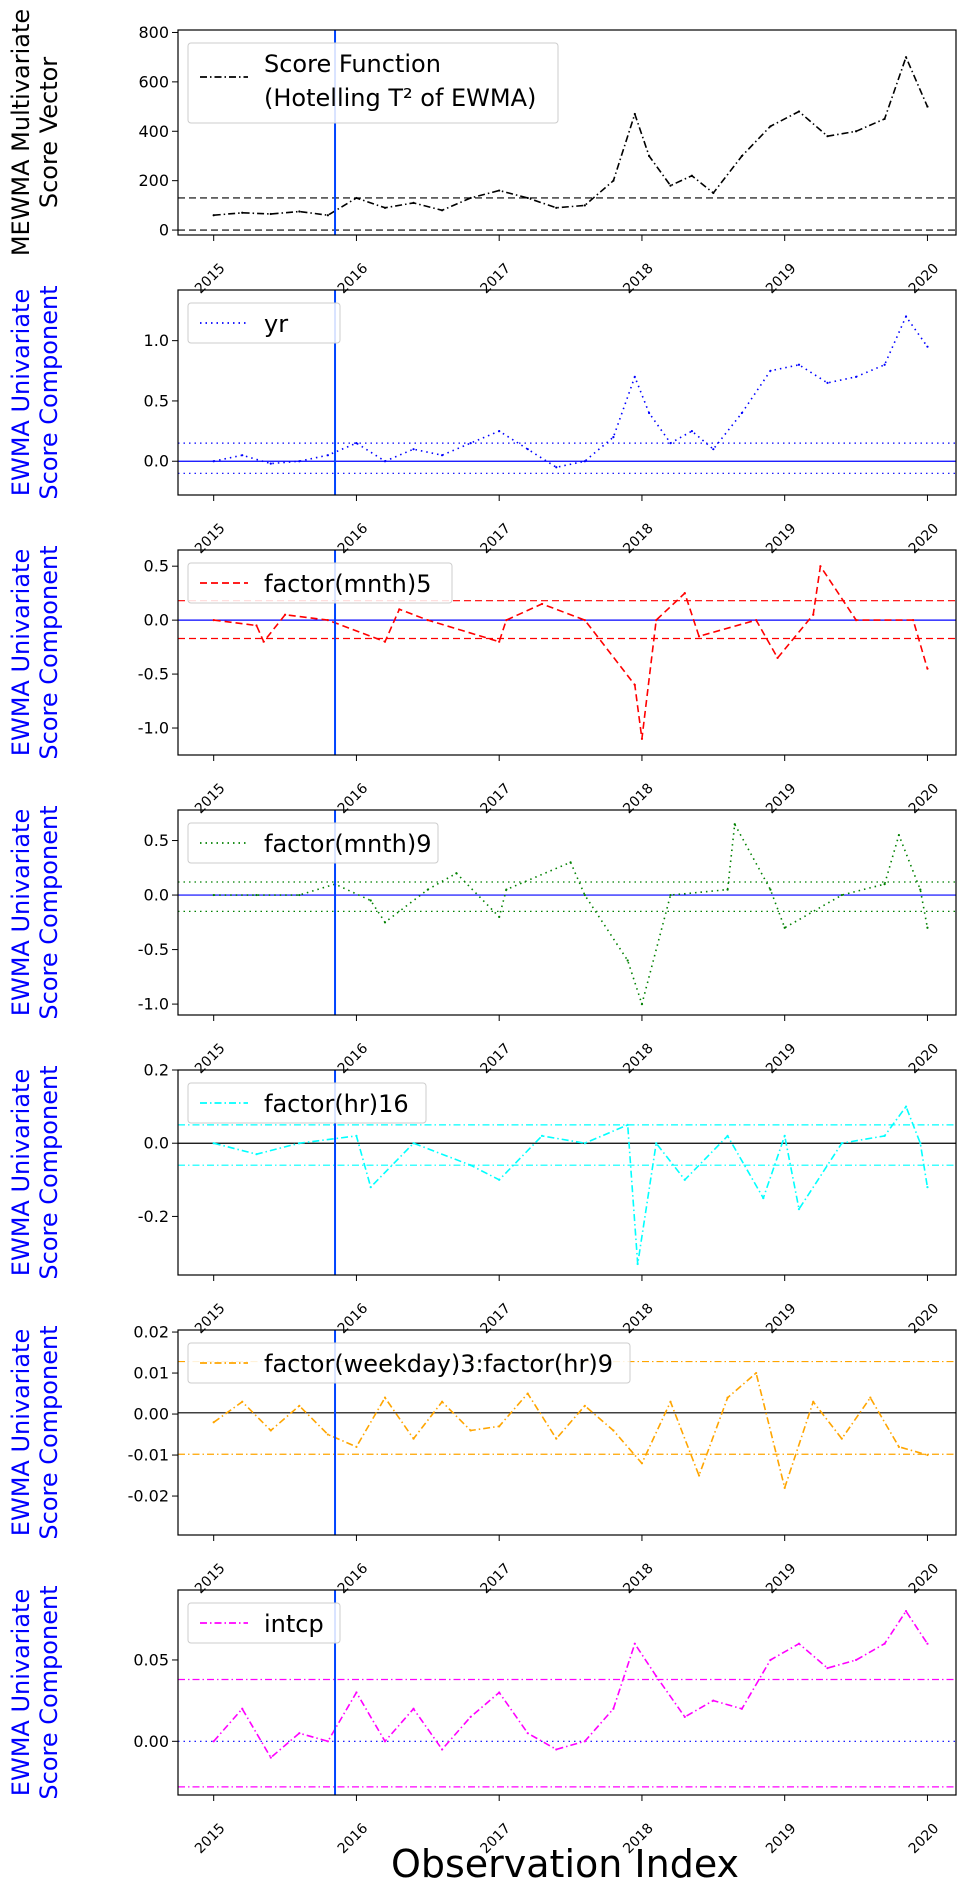  Describe the element at coordinates (353, 1058) in the screenshot. I see `x-tick-label: 2016` at that location.